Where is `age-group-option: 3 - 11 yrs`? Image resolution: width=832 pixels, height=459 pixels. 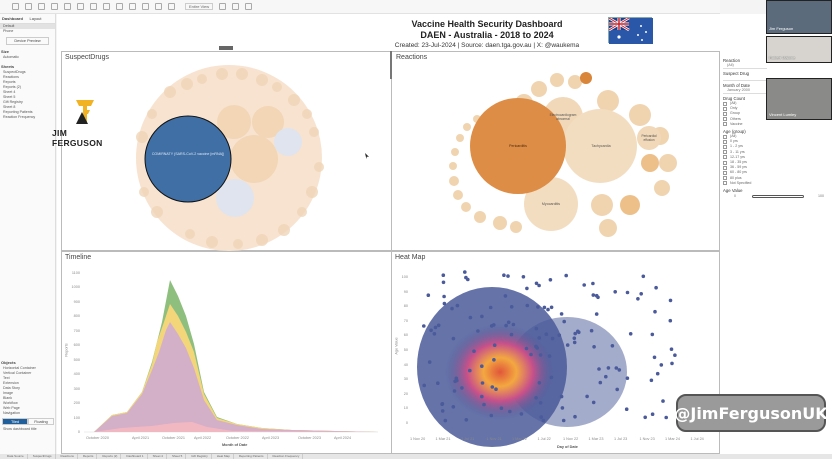 age-group-option: 3 - 11 yrs is located at coordinates (776, 152).